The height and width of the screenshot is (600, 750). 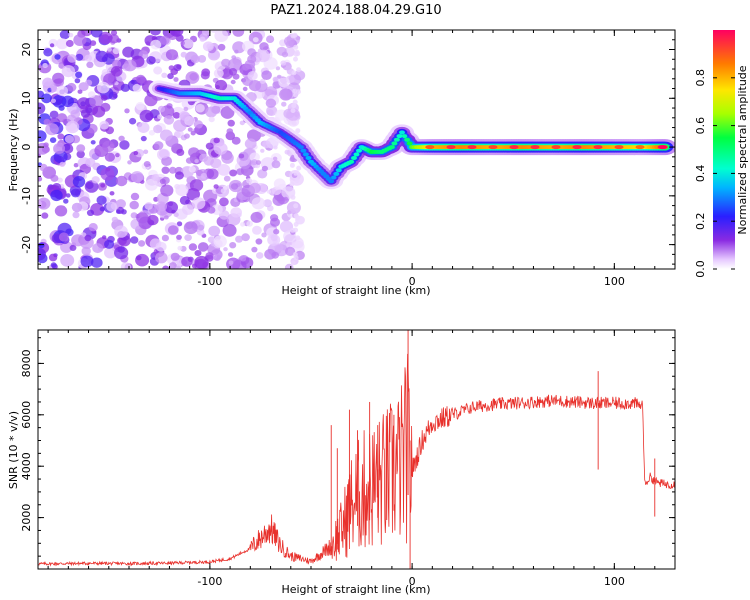 I want to click on figure-title: PAZ1.2024.188.04.29.G10, so click(x=355, y=10).